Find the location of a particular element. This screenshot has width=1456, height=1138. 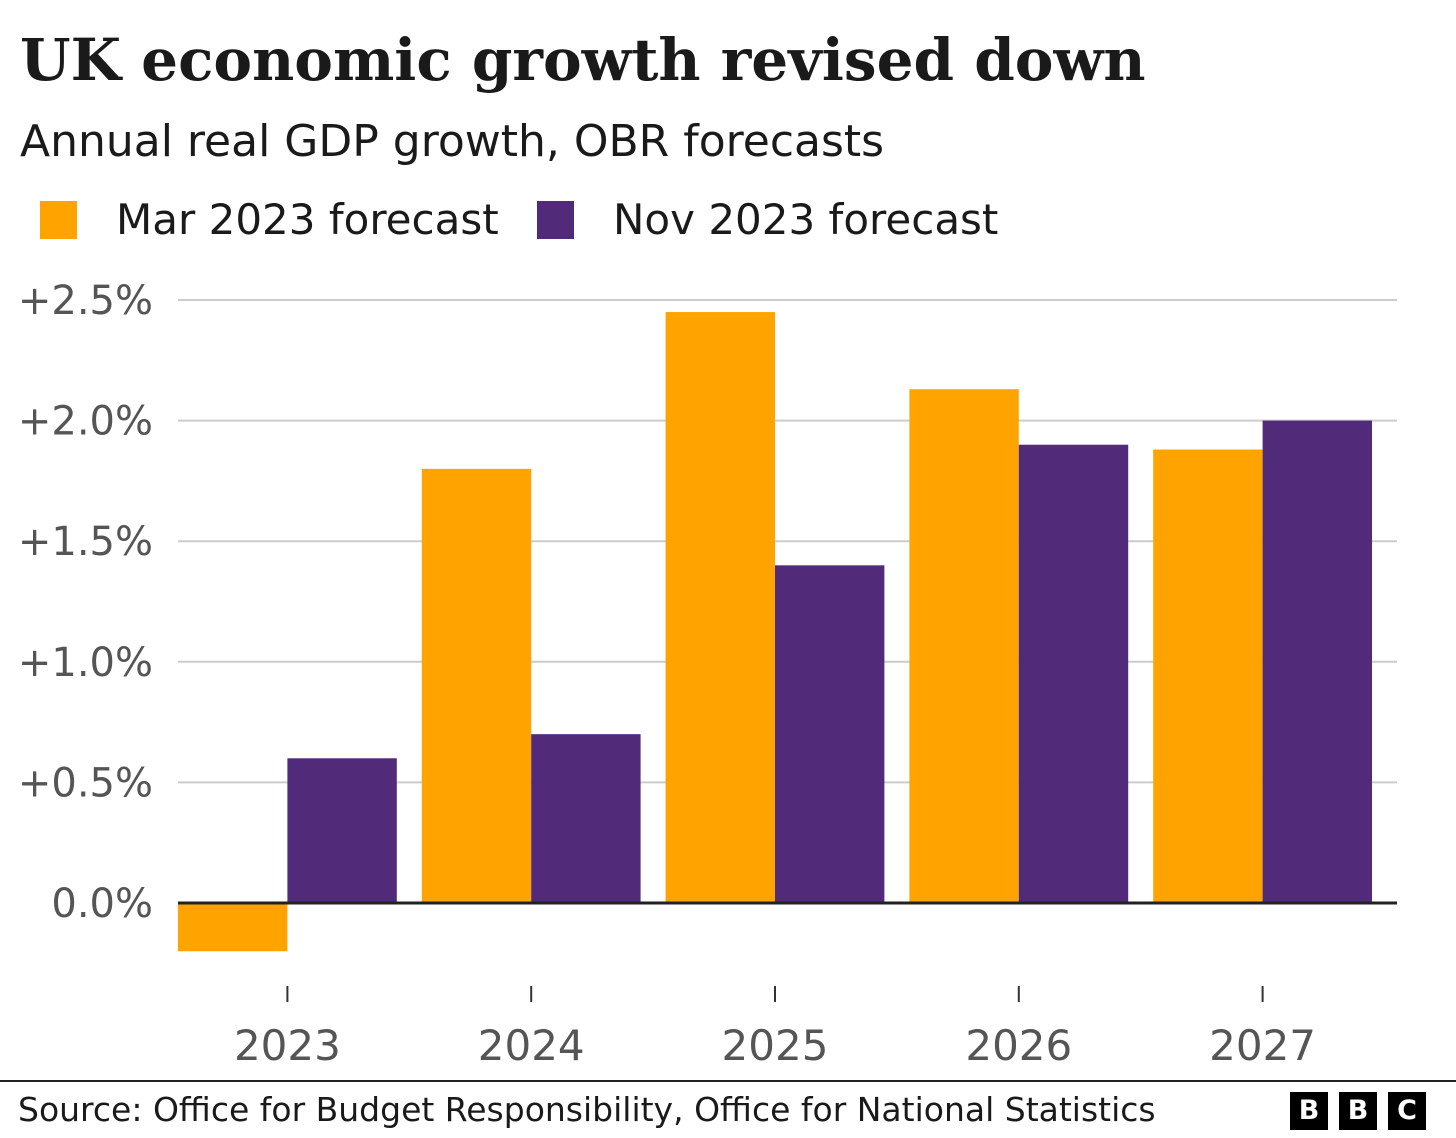

y-tick-label-1-0: +1.0% is located at coordinates (85, 663).